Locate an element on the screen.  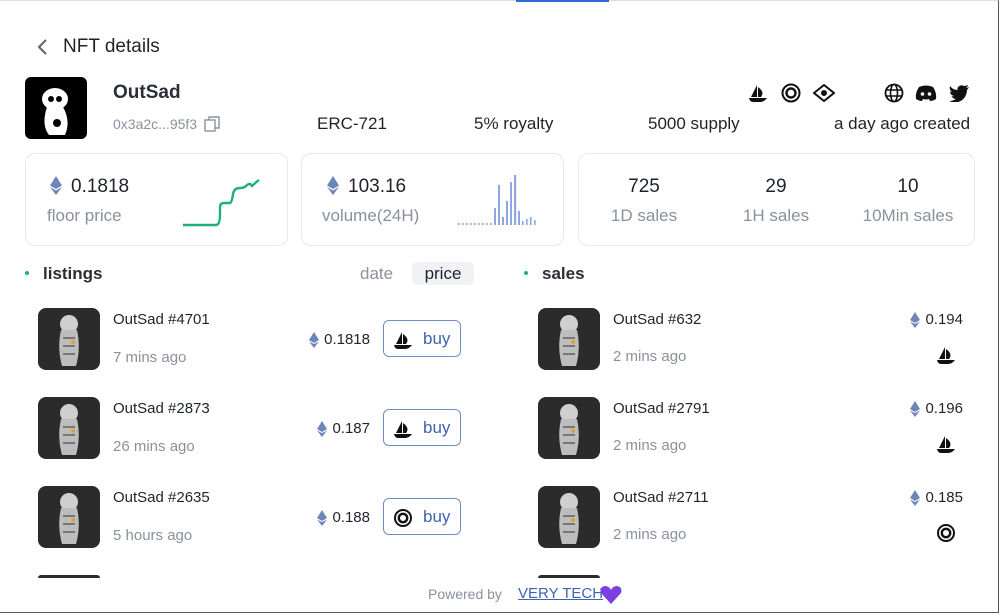
discord-link is located at coordinates (926, 93).